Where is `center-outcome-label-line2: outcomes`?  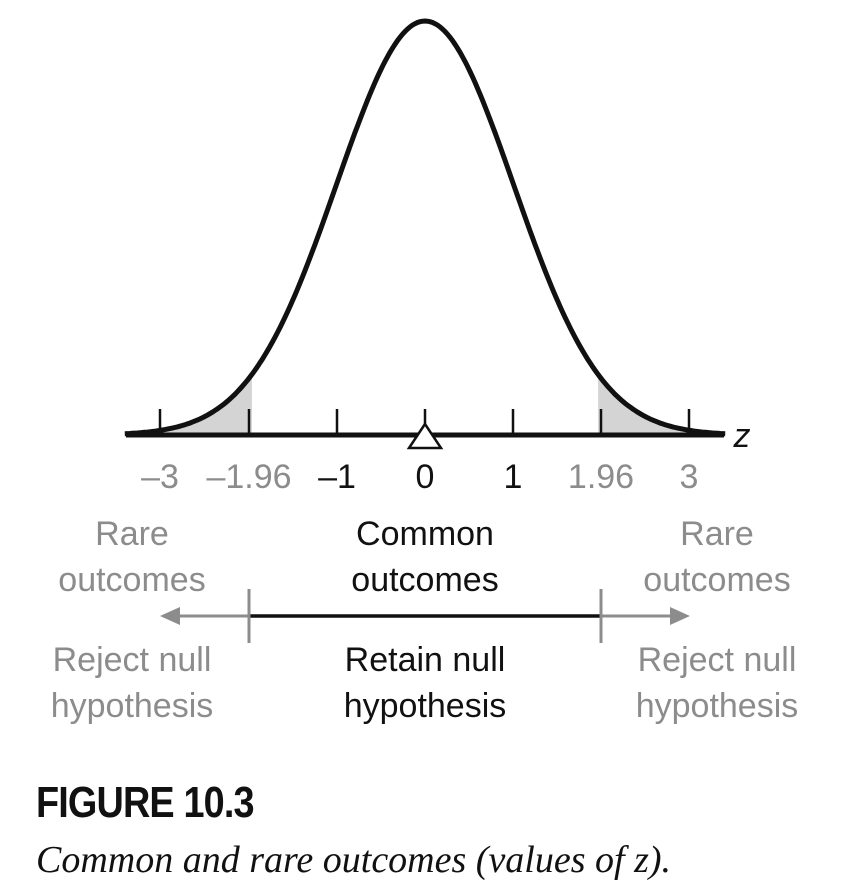 center-outcome-label-line2: outcomes is located at coordinates (424, 580).